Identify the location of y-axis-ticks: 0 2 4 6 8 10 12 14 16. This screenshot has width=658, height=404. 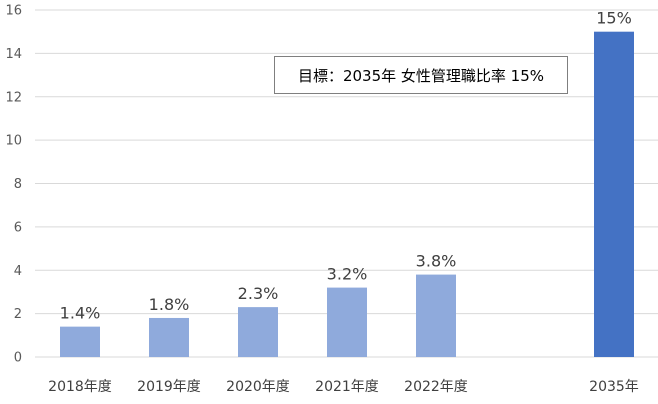
(13, 185).